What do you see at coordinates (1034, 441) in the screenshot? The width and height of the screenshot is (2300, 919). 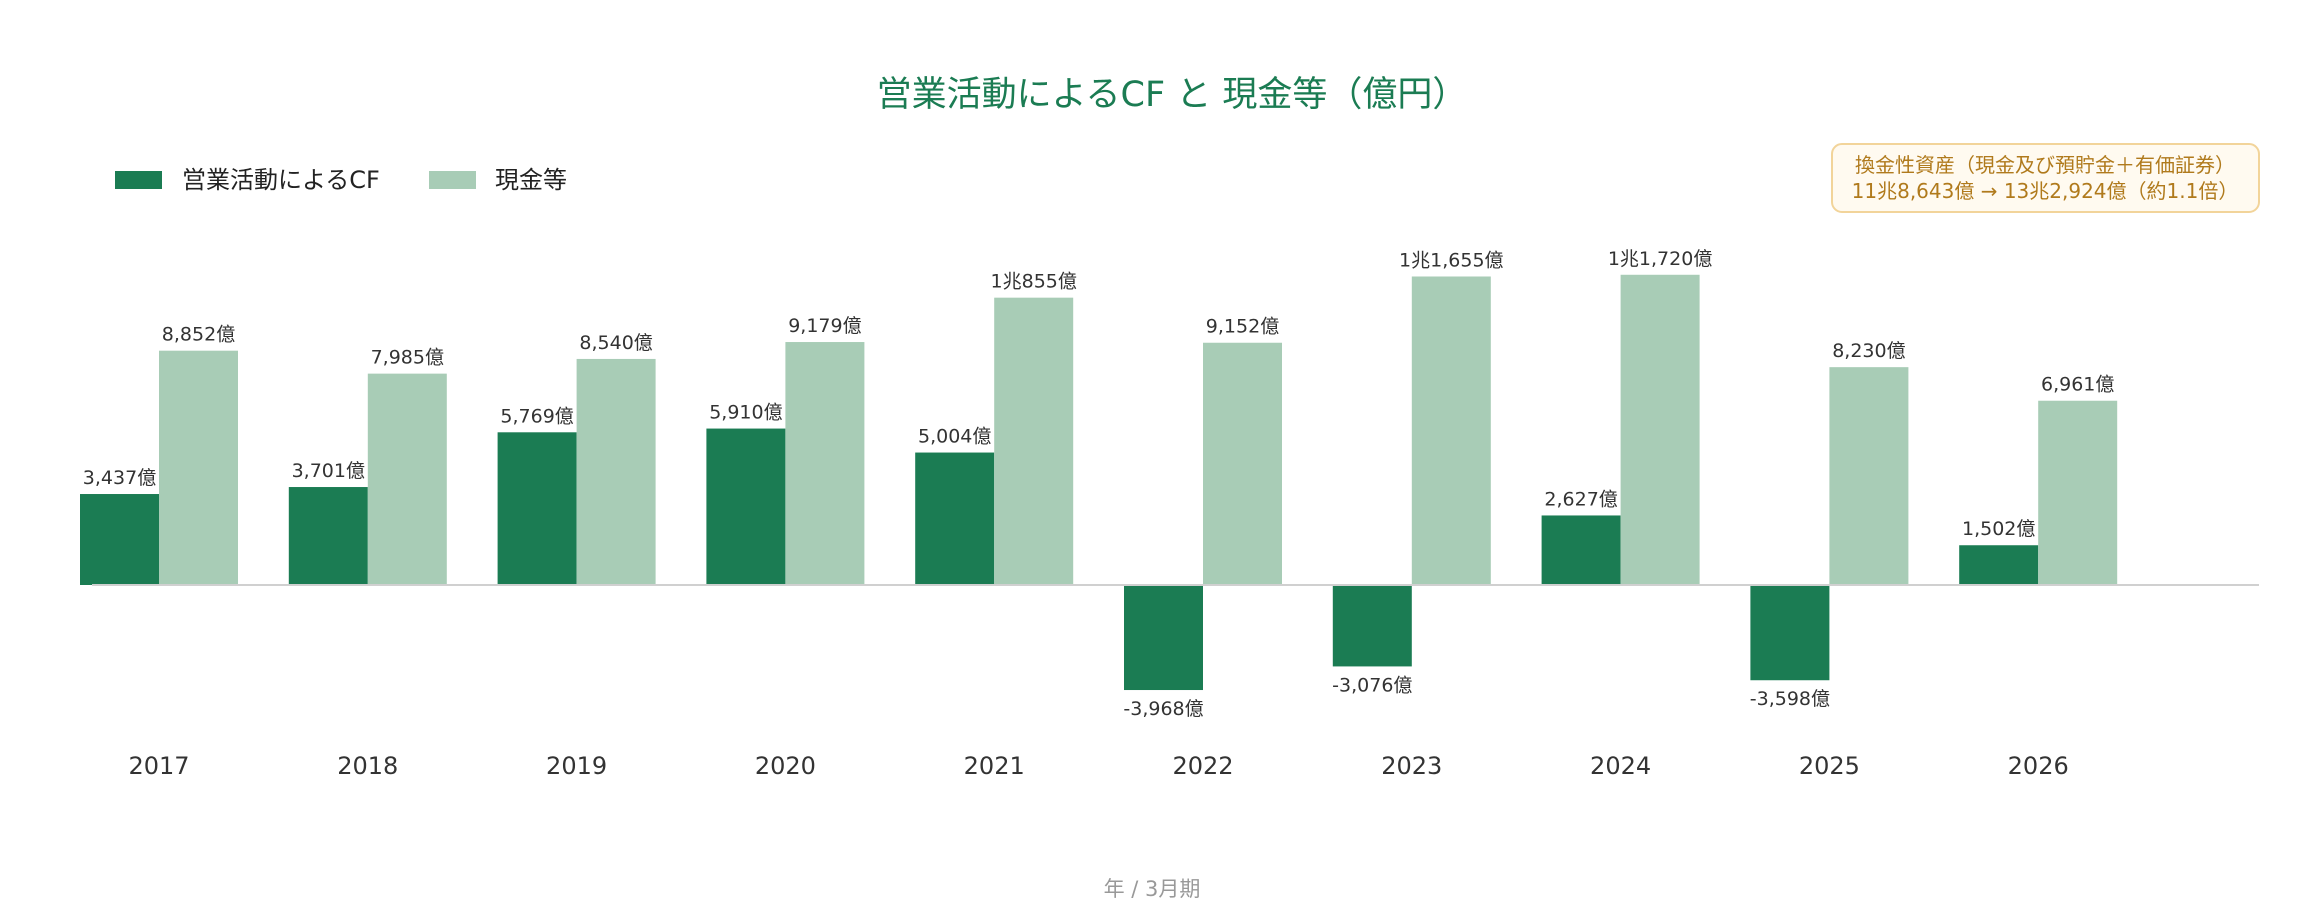 I see `bar-cash-2021` at bounding box center [1034, 441].